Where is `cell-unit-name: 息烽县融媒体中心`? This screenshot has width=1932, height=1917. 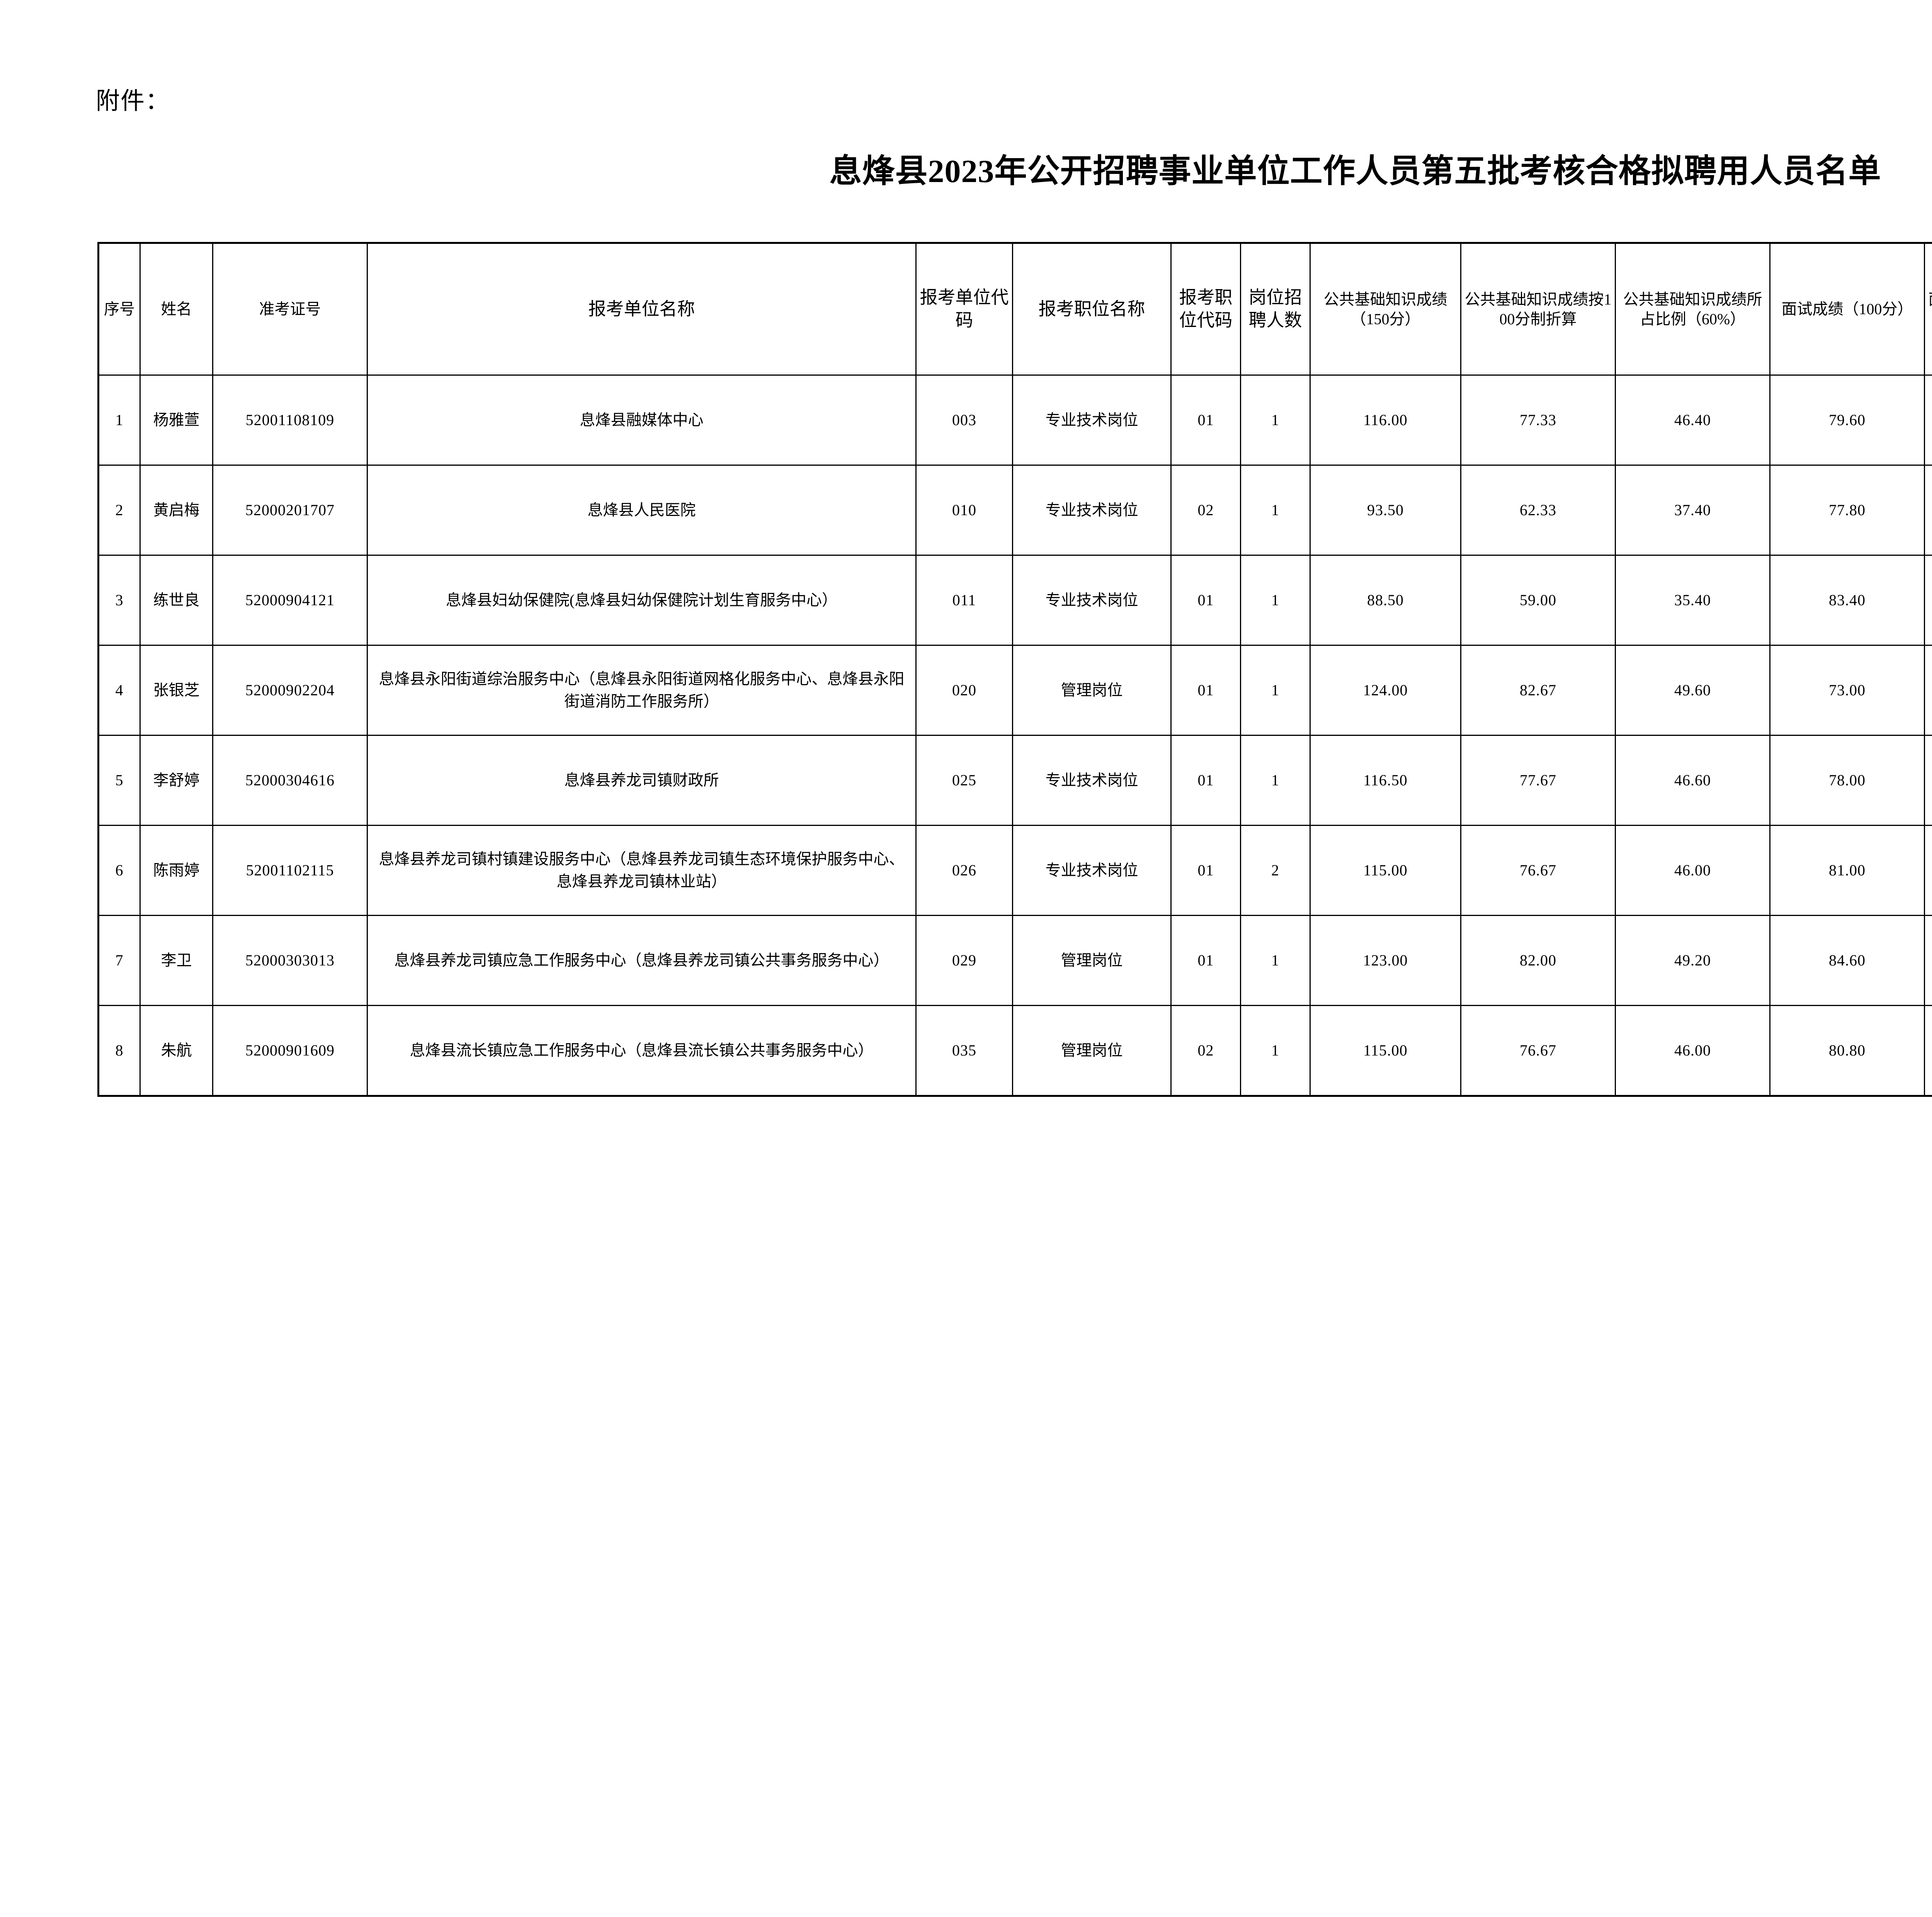
cell-unit-name: 息烽县融媒体中心 is located at coordinates (642, 421).